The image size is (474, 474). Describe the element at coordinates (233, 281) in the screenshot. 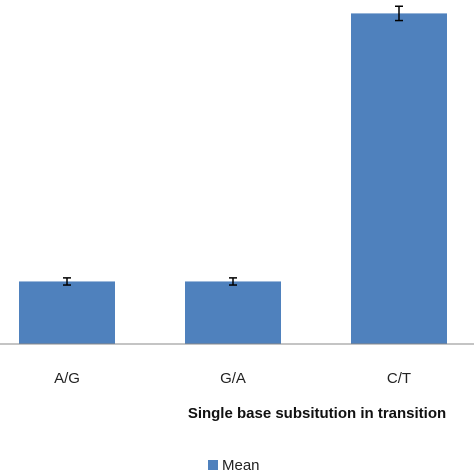

I see `error-bar-g-a` at that location.